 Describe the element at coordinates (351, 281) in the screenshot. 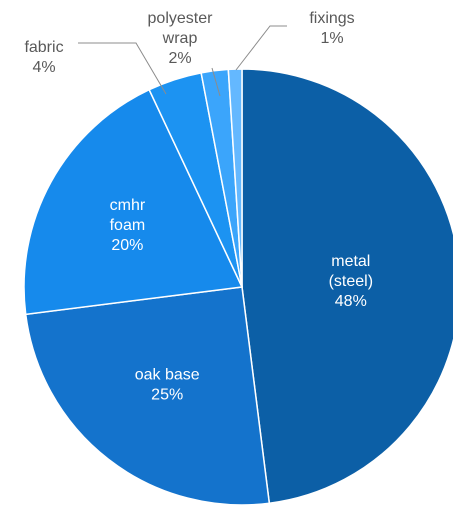

I see `slice-label-metal-steel-: metal (steel) 48%` at that location.